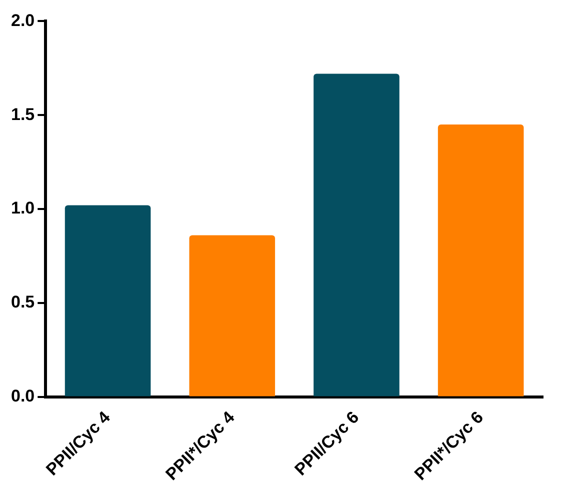 The width and height of the screenshot is (561, 497). Describe the element at coordinates (22, 302) in the screenshot. I see `y-tick-label: 0.5` at that location.